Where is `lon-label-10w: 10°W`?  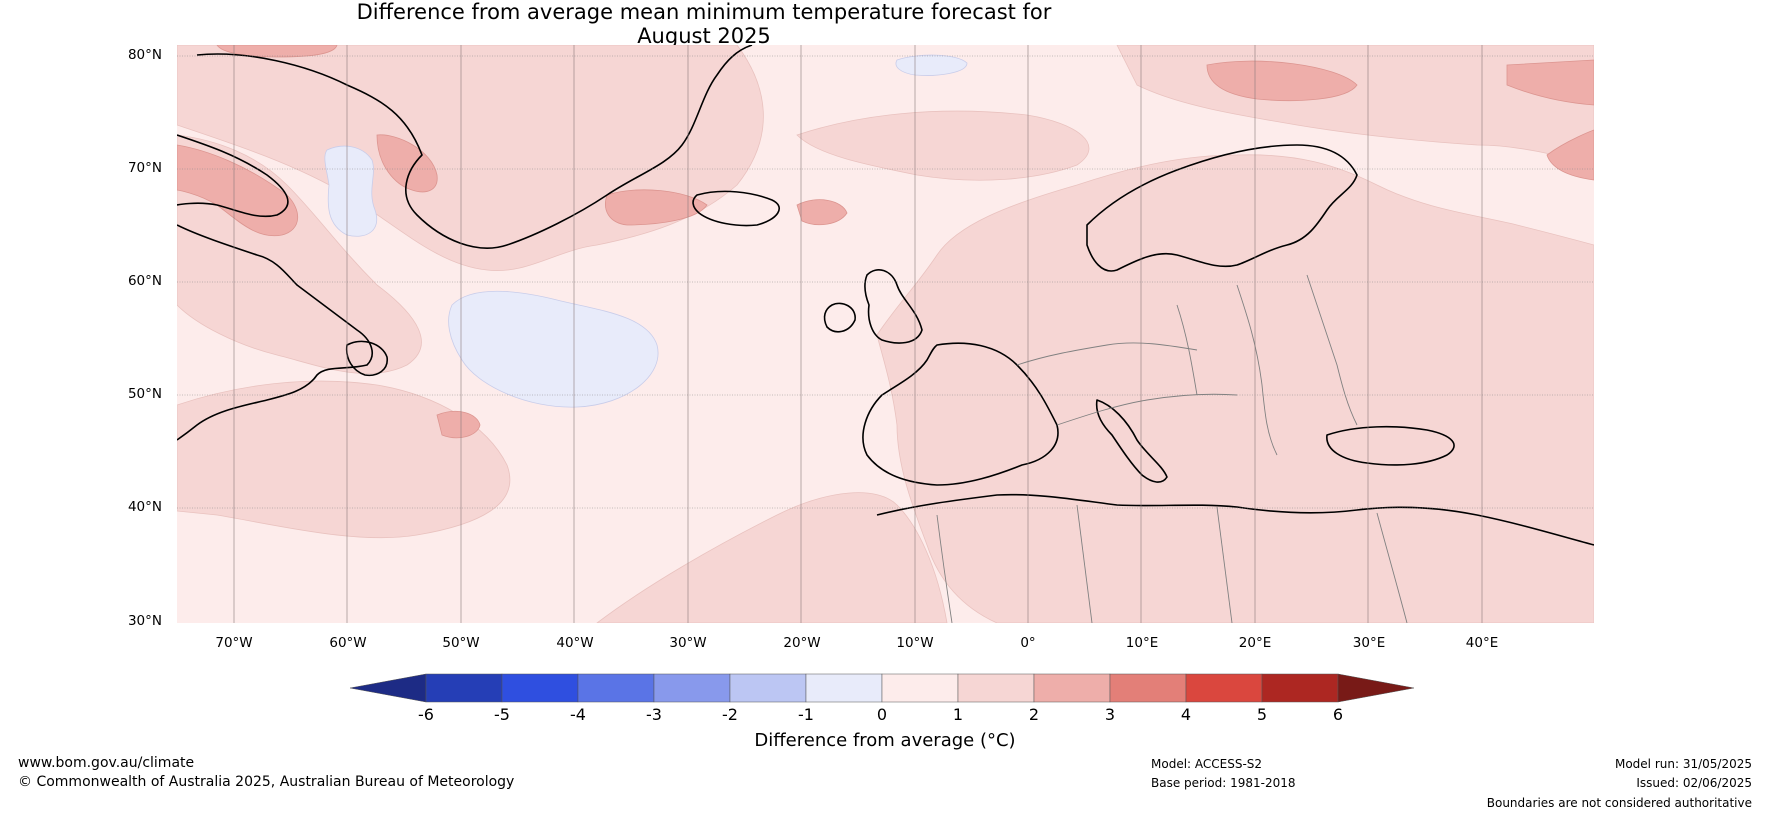
lon-label-10w: 10°W is located at coordinates (915, 643).